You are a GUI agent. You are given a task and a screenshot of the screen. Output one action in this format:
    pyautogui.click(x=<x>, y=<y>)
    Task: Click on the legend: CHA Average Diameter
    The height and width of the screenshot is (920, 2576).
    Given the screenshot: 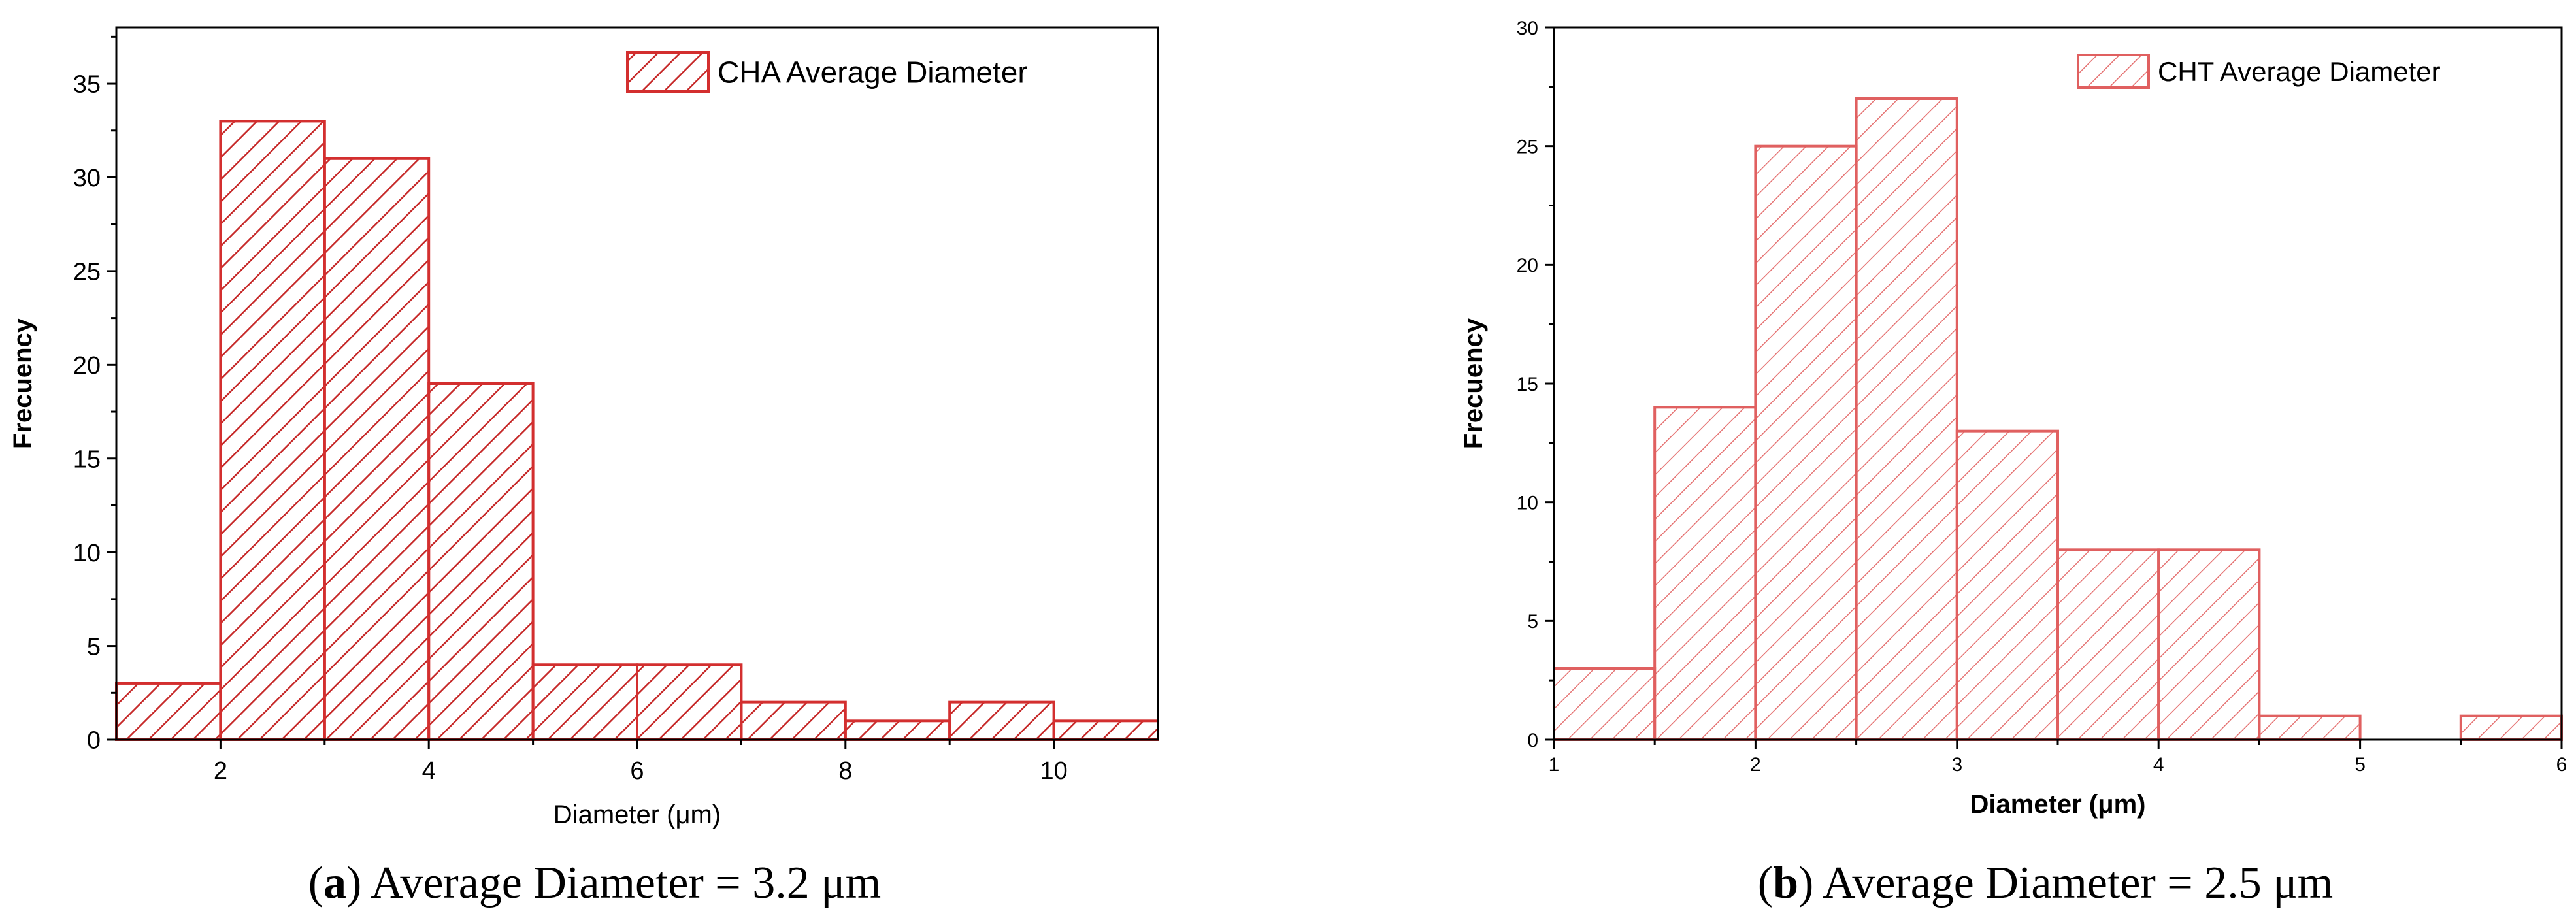 What is the action you would take?
    pyautogui.click(x=827, y=72)
    